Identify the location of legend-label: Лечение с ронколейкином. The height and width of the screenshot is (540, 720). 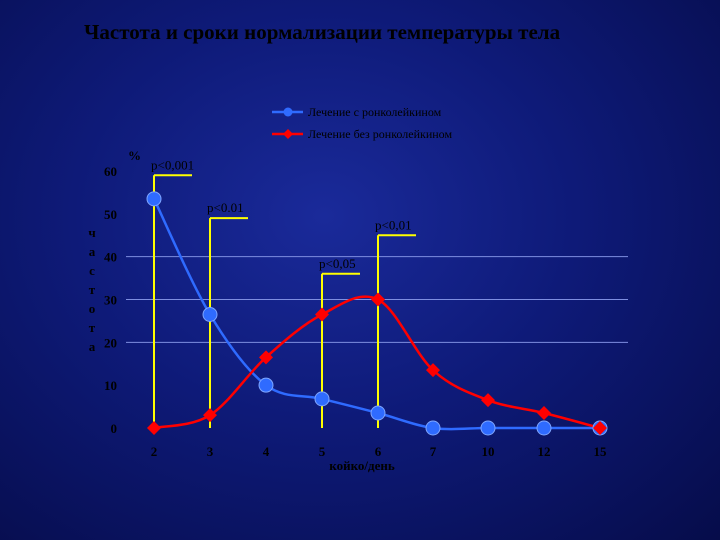
(375, 112).